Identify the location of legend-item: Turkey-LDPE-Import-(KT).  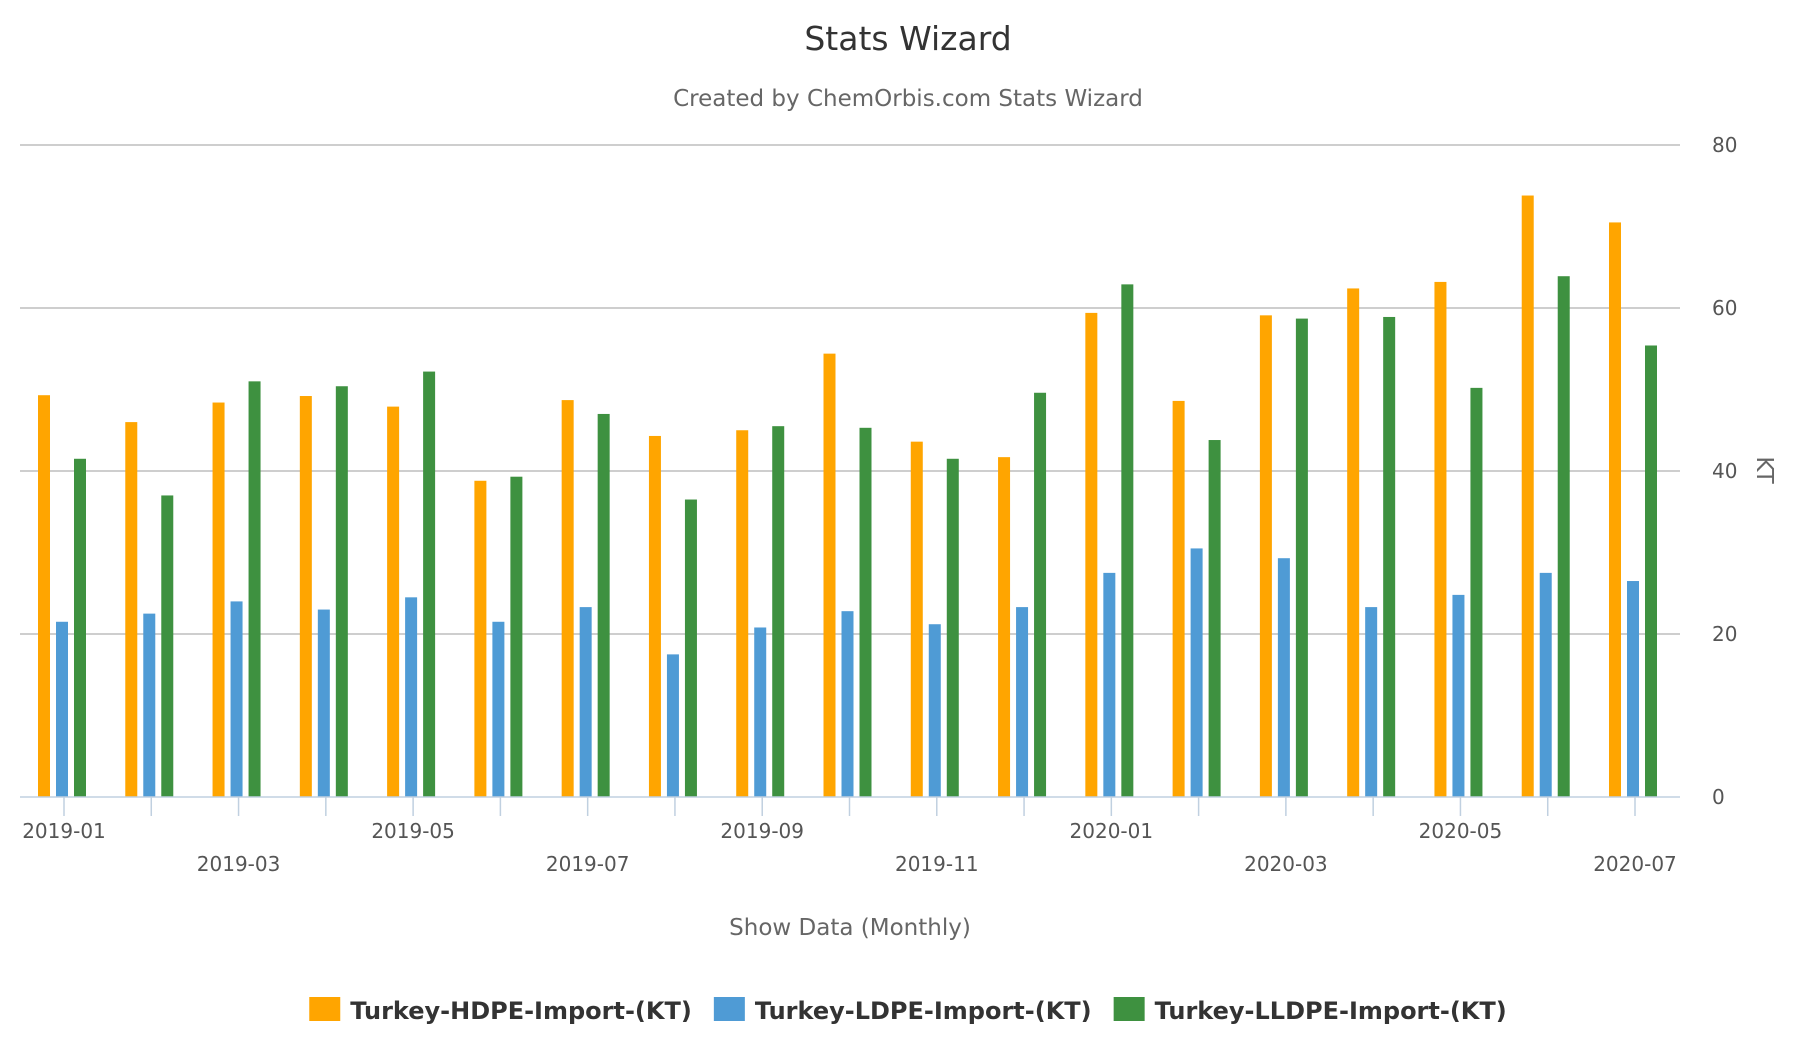
(902, 1011).